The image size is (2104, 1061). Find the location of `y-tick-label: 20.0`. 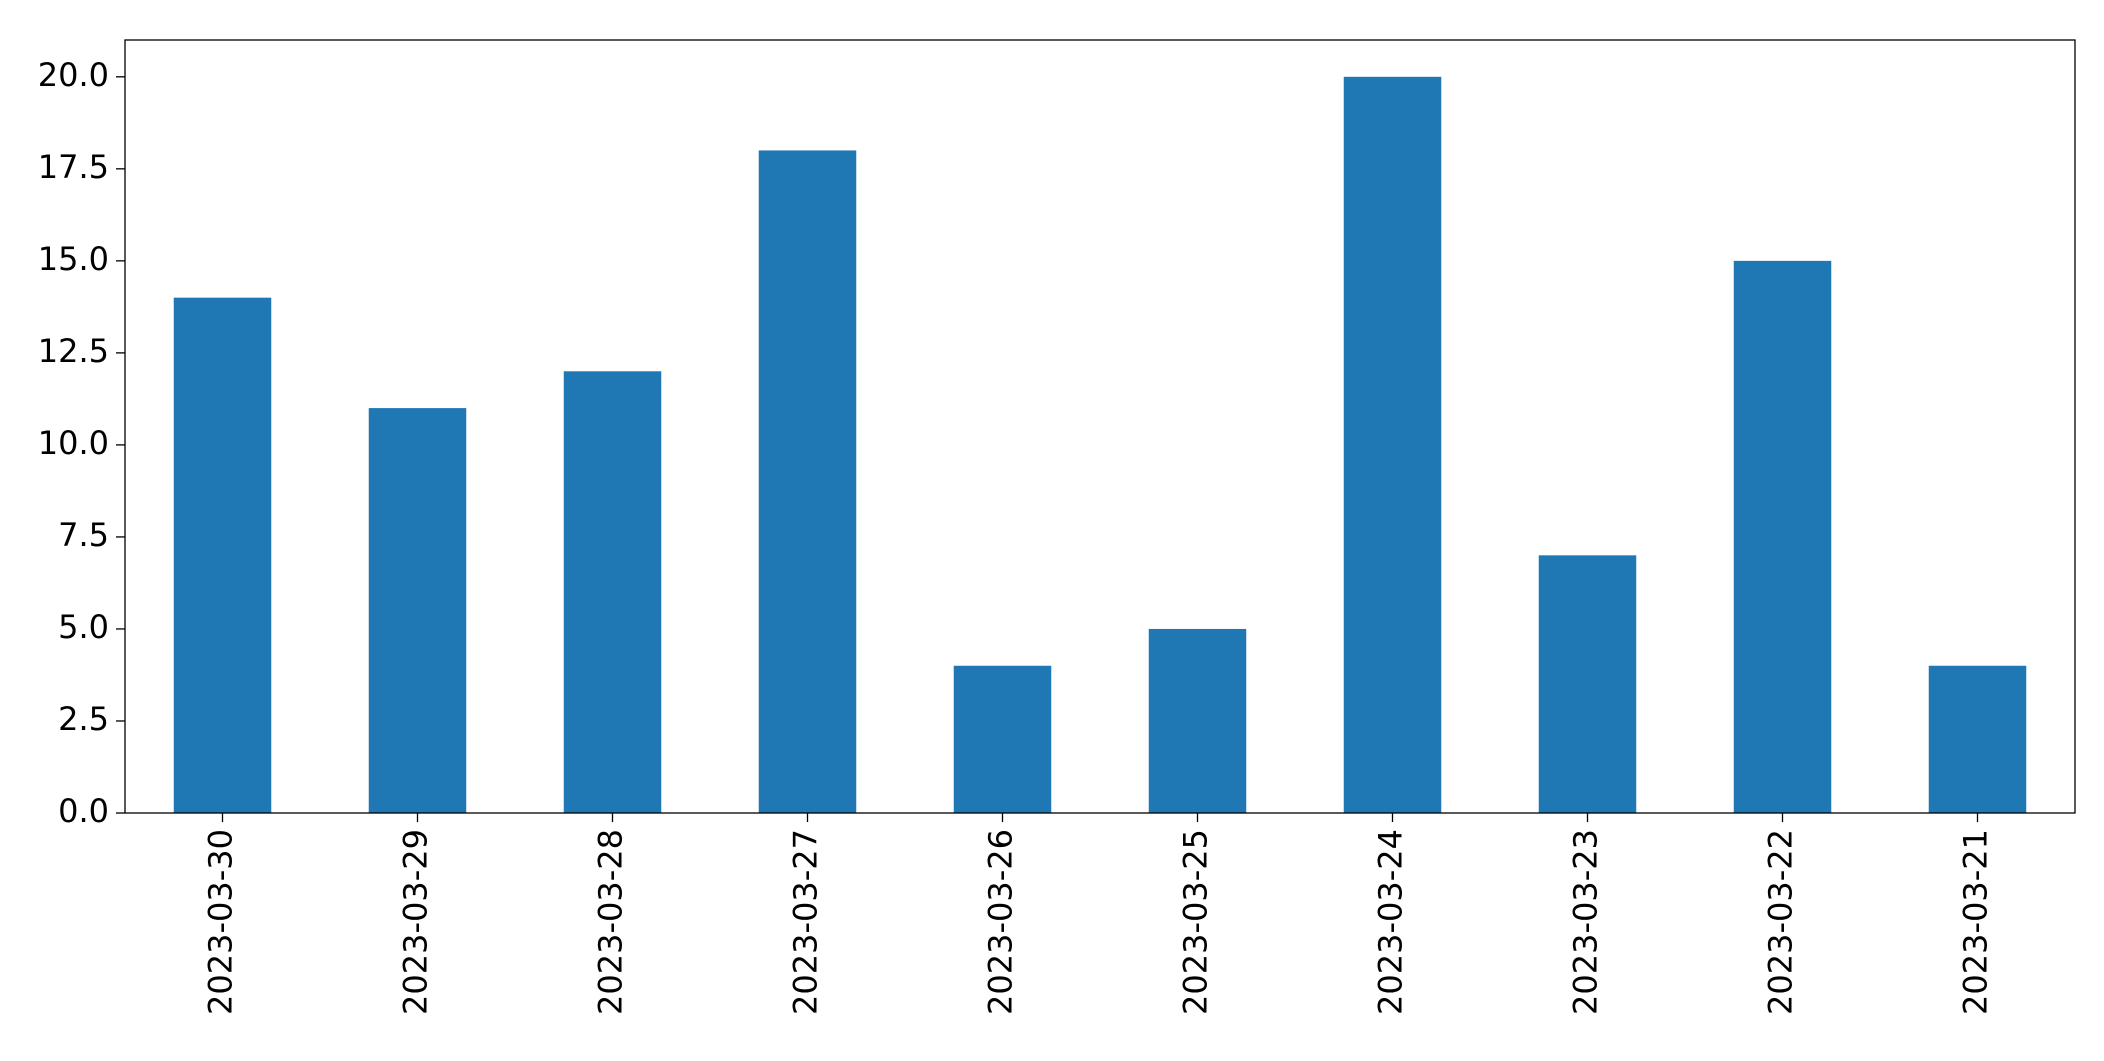

y-tick-label: 20.0 is located at coordinates (73, 75).